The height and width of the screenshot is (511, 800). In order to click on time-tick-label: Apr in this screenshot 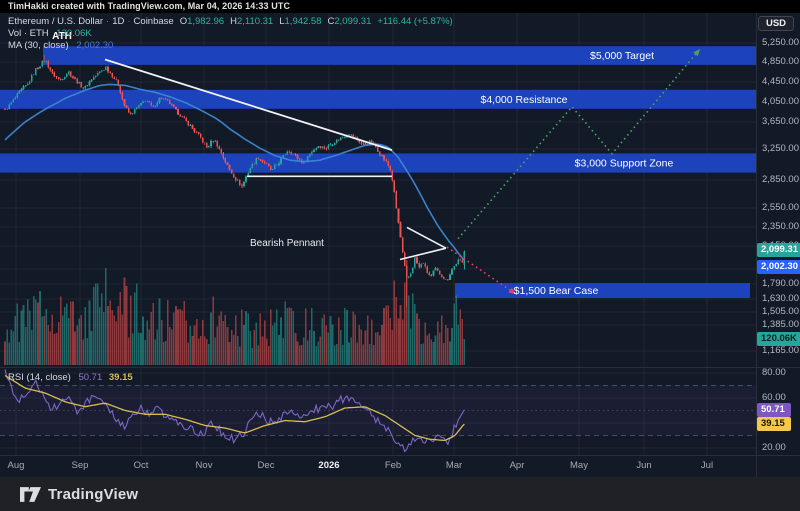, I will do `click(517, 465)`.